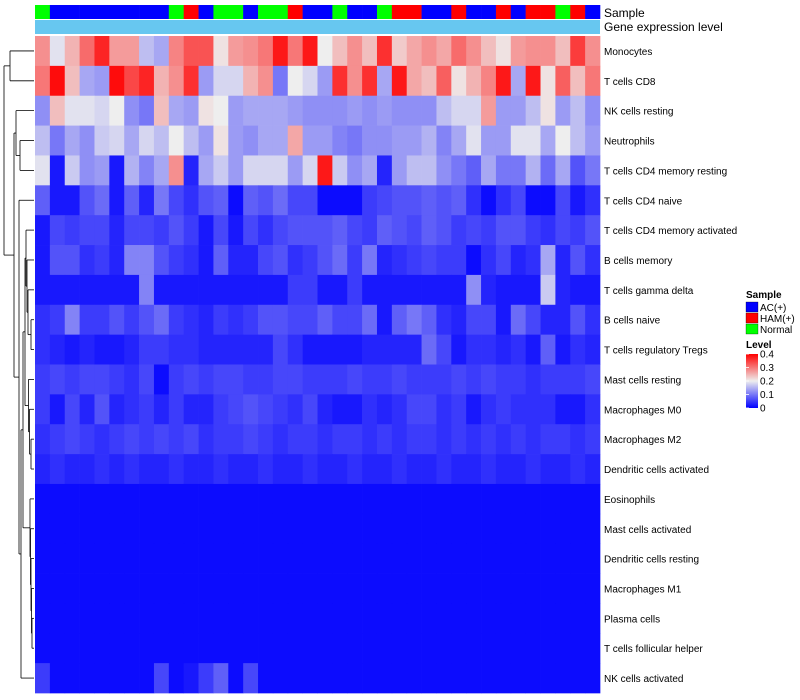  I want to click on level-legend: Level 0.4 0.3 0.2 0.1 0, so click(760, 377).